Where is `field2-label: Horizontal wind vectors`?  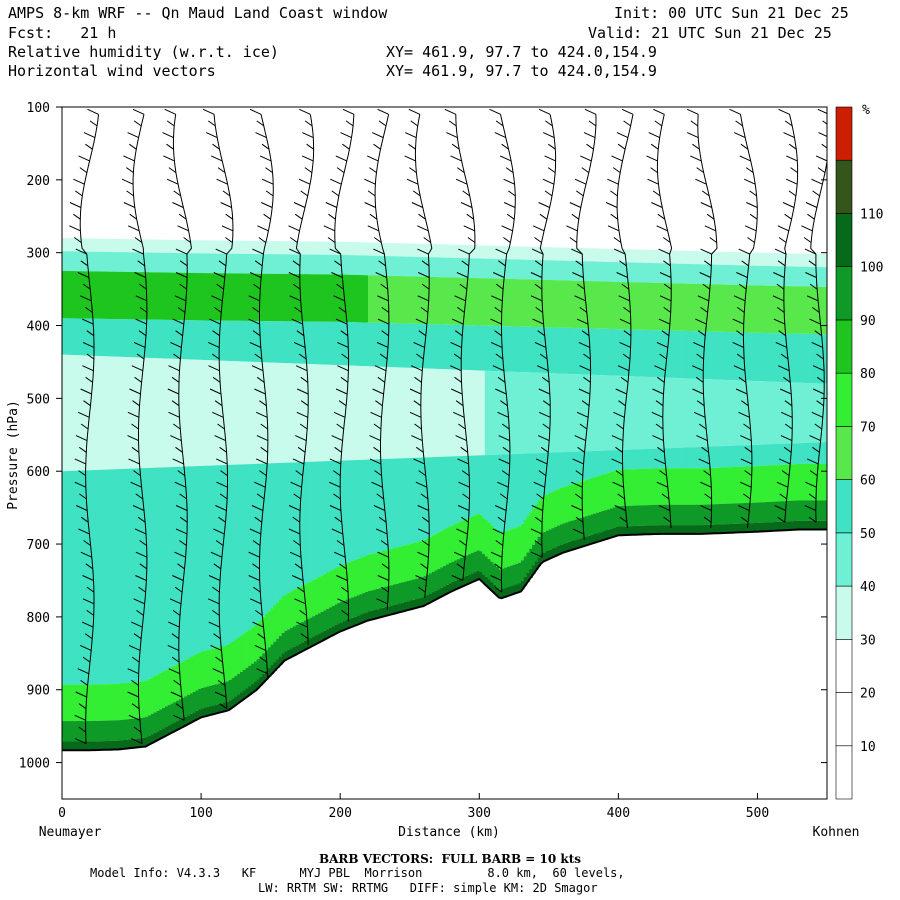 field2-label: Horizontal wind vectors is located at coordinates (112, 71).